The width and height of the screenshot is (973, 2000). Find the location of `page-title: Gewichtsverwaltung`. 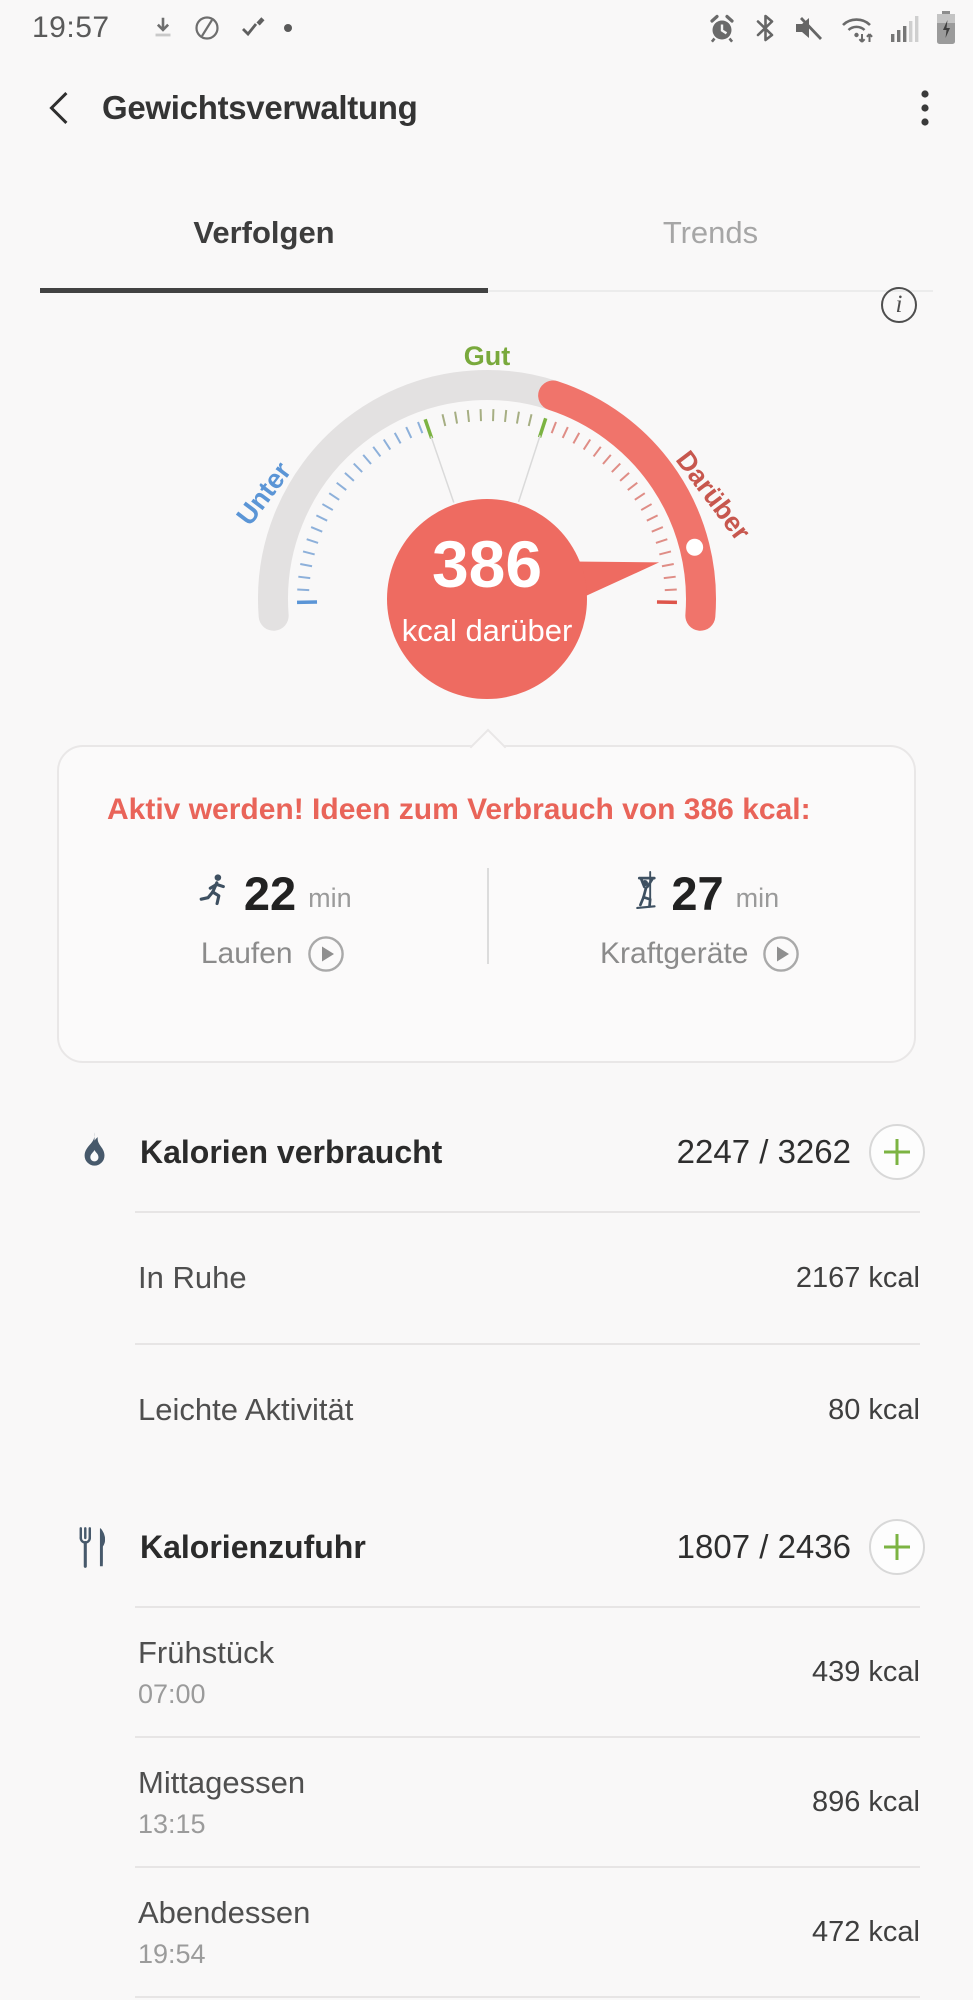

page-title: Gewichtsverwaltung is located at coordinates (260, 107).